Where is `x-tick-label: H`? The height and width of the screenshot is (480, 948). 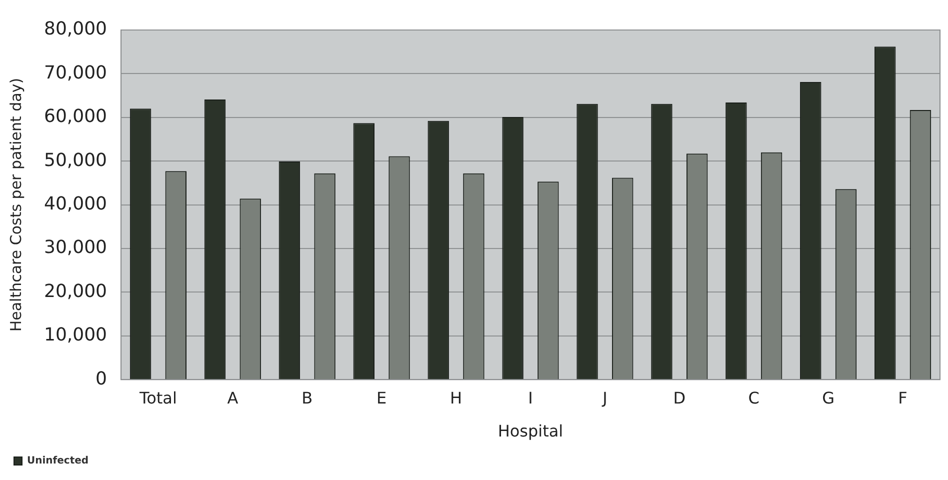 x-tick-label: H is located at coordinates (456, 398).